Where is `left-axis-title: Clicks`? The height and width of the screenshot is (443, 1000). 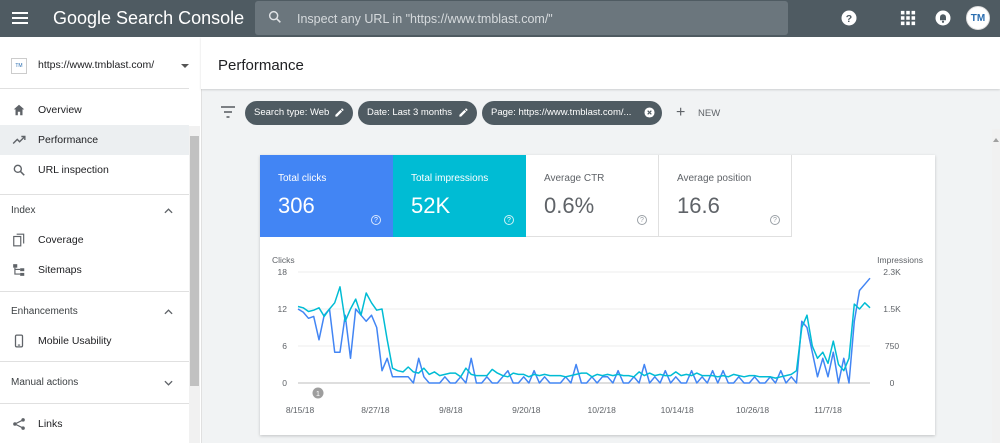
left-axis-title: Clicks is located at coordinates (283, 260).